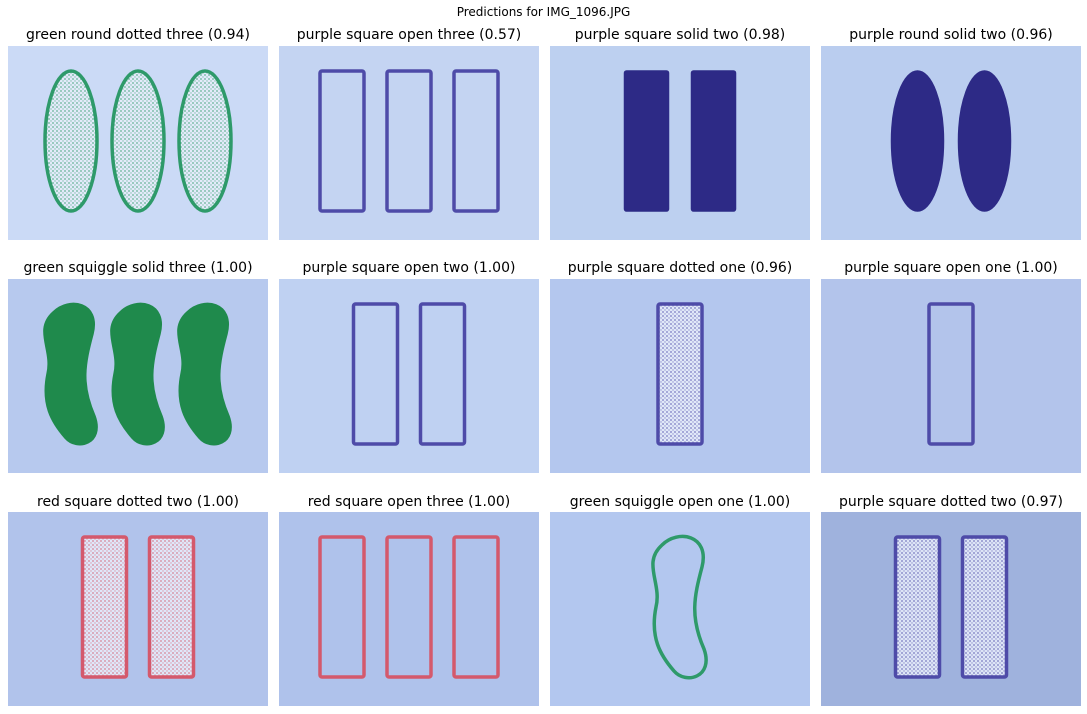 The height and width of the screenshot is (714, 1087). What do you see at coordinates (409, 35) in the screenshot?
I see `panel-title: purple square open three (0.57)` at bounding box center [409, 35].